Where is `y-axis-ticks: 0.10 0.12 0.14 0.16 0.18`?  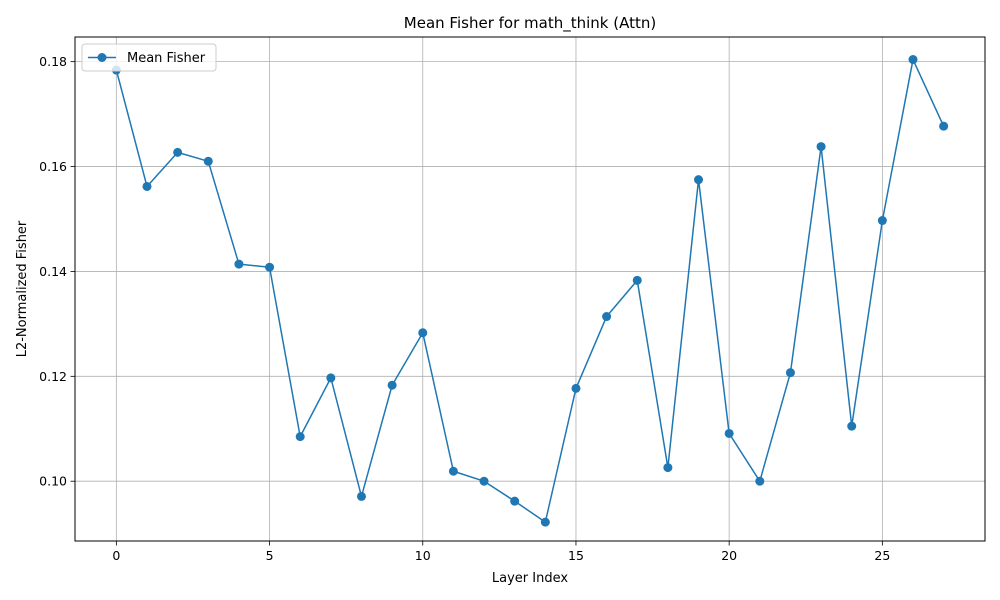 y-axis-ticks: 0.10 0.12 0.14 0.16 0.18 is located at coordinates (57, 271).